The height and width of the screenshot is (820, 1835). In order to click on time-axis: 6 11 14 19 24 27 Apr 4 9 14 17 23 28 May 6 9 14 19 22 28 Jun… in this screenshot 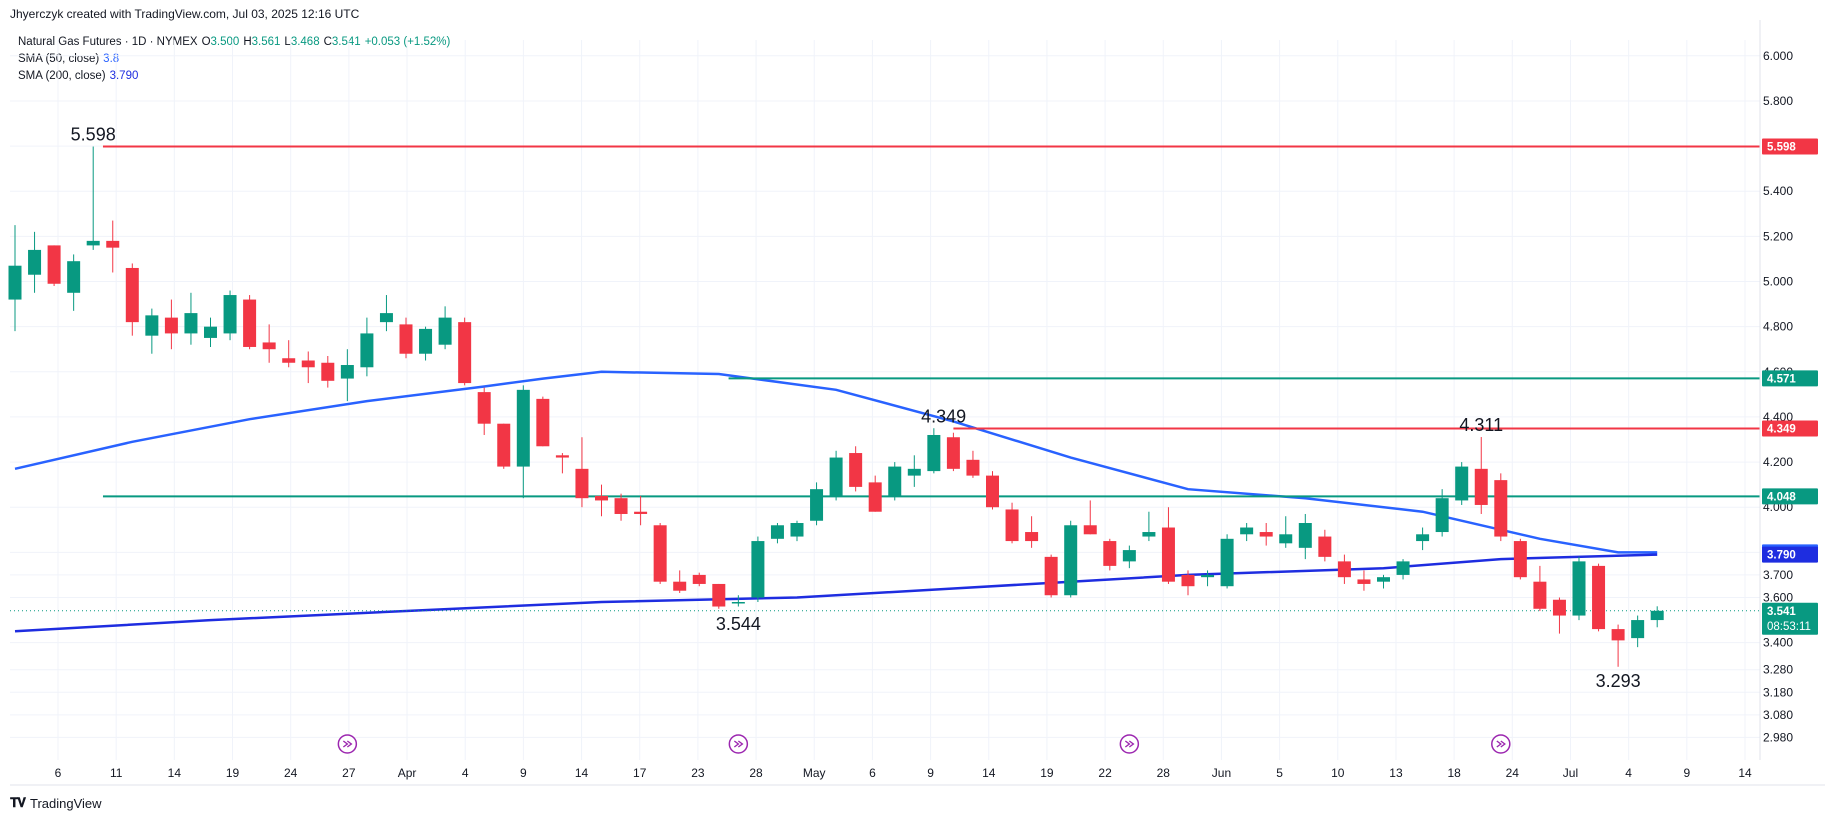, I will do `click(917, 776)`.